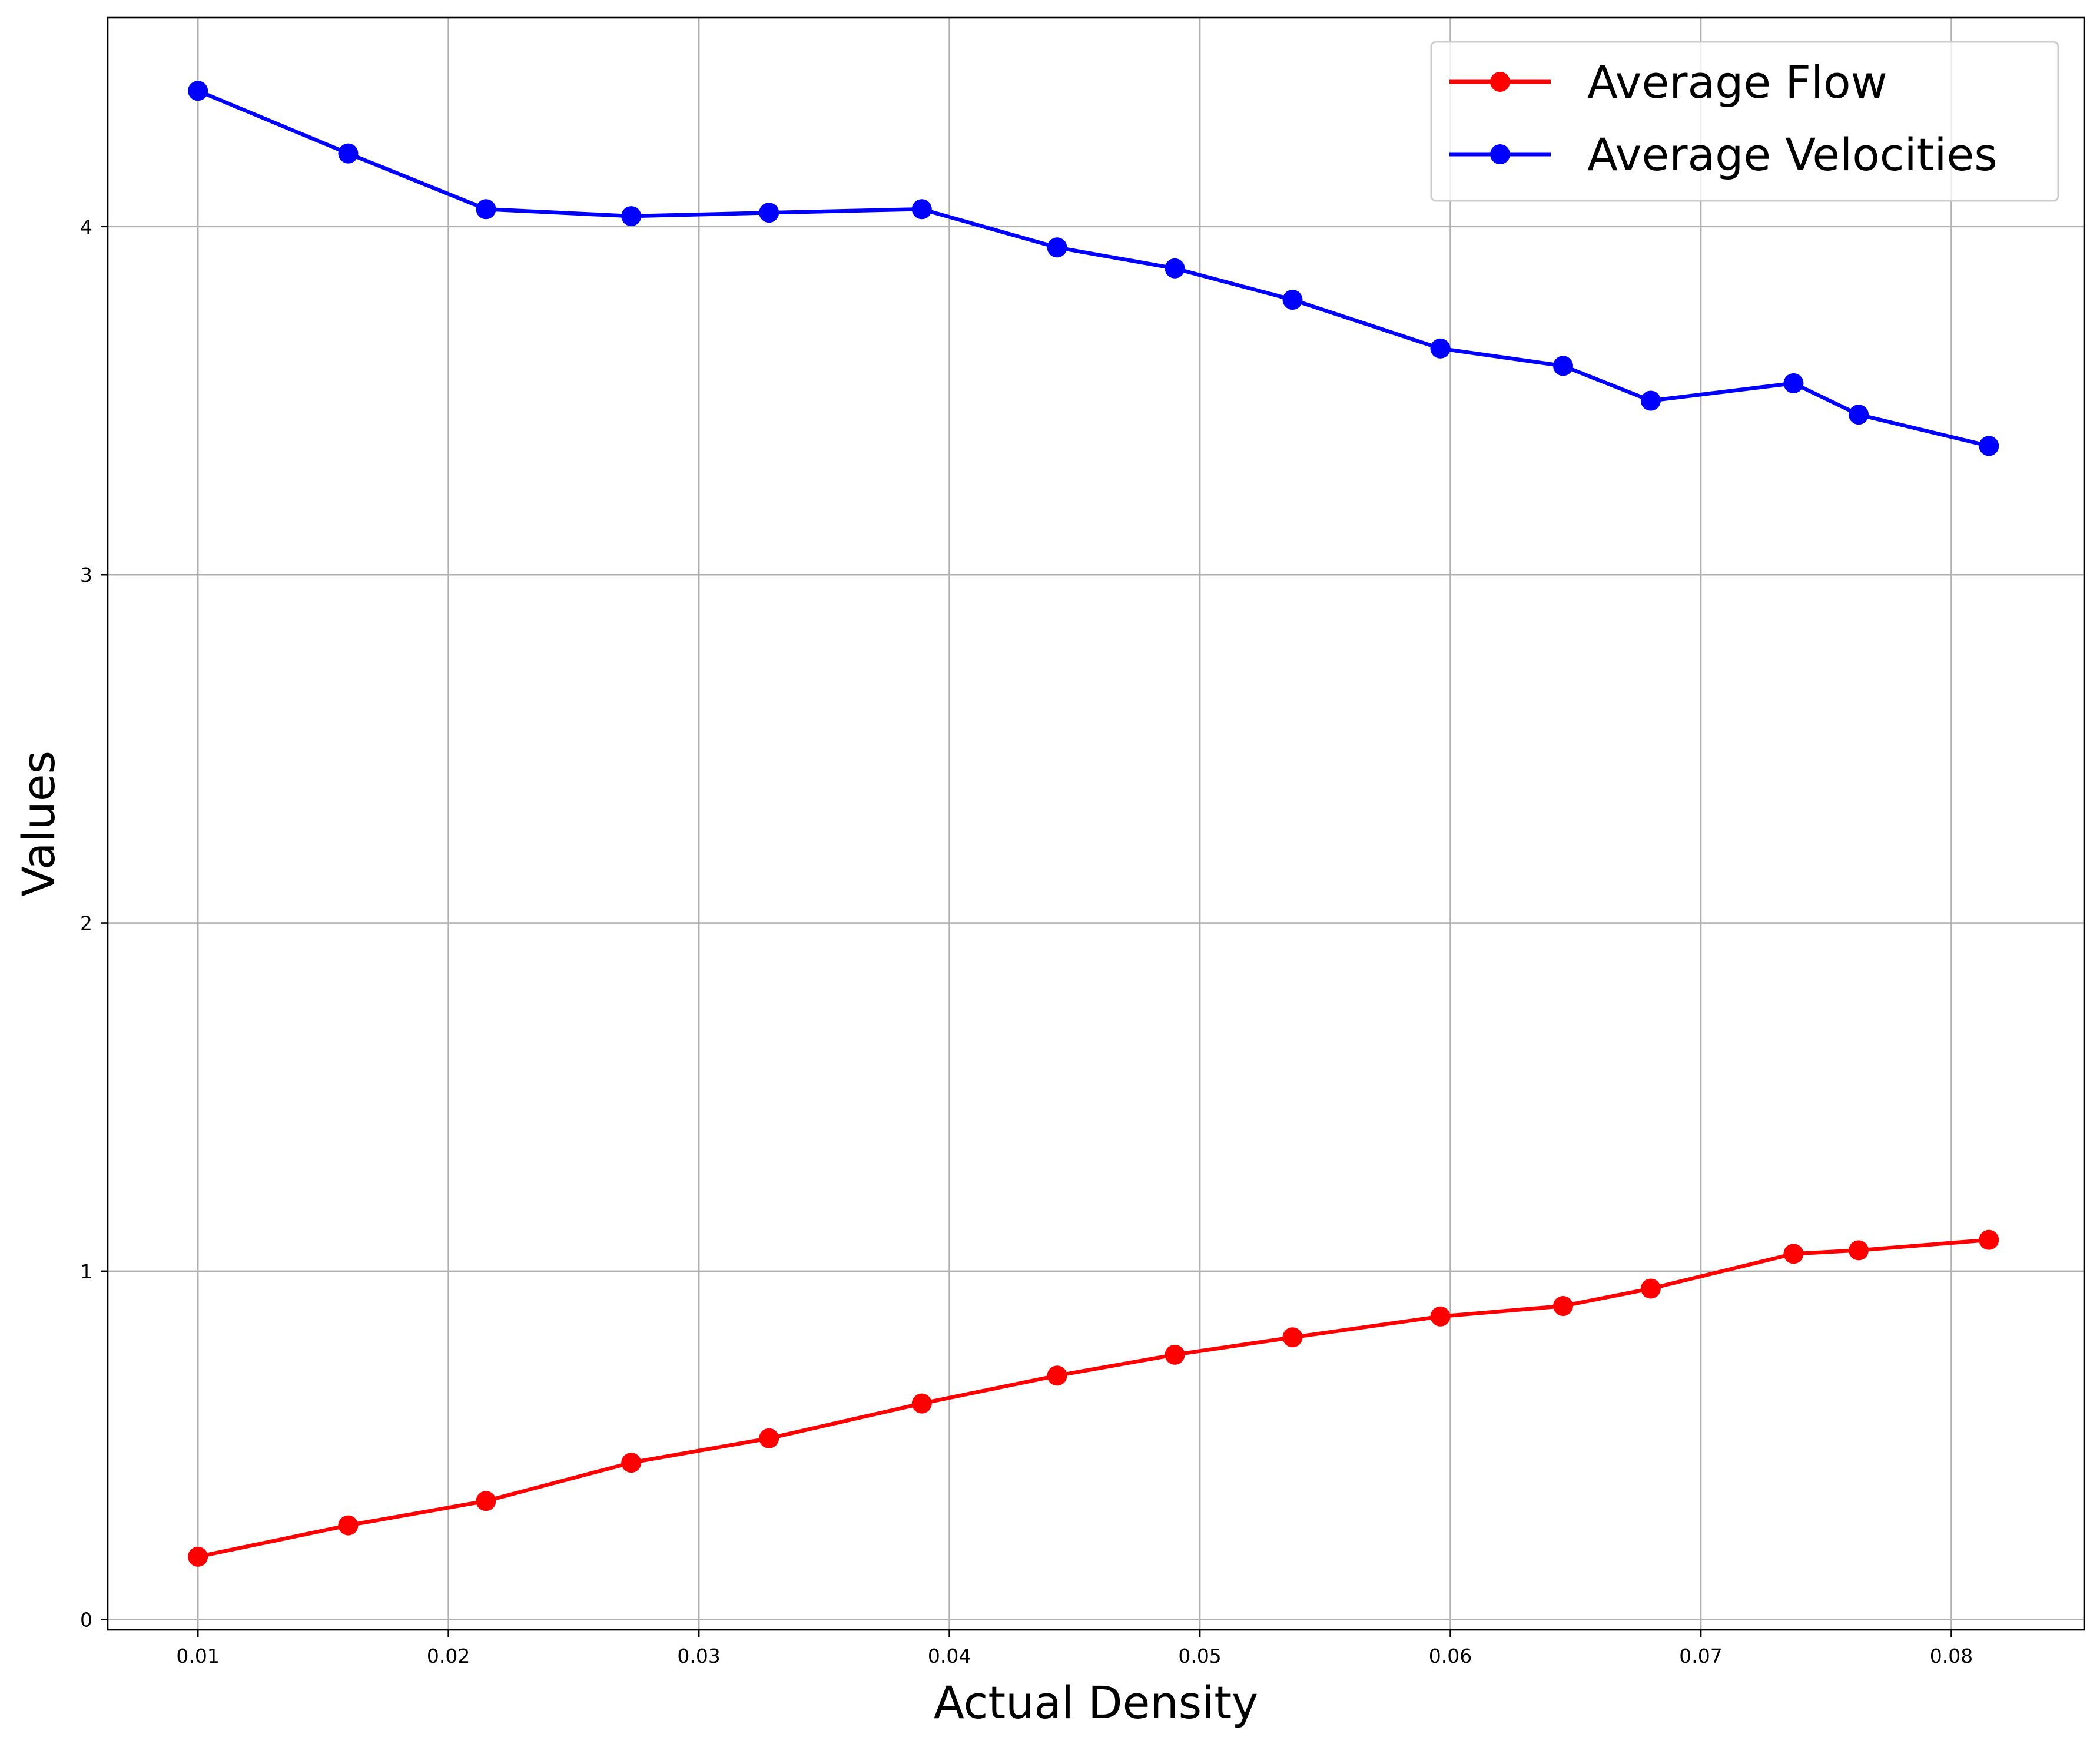  Describe the element at coordinates (1951, 1657) in the screenshot. I see `x-tick-label: 0.08` at that location.